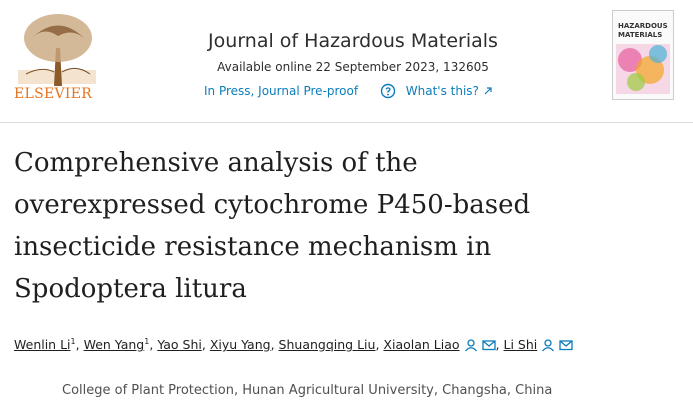 The image size is (693, 413). Describe the element at coordinates (42, 345) in the screenshot. I see `author-name: Wenlin Li` at that location.